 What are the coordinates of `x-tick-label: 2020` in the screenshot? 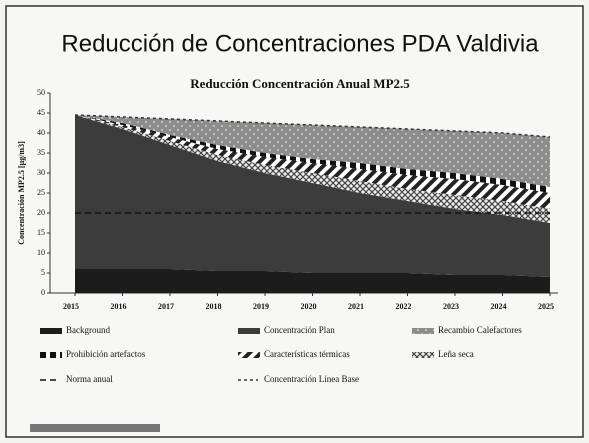 It's located at (309, 306).